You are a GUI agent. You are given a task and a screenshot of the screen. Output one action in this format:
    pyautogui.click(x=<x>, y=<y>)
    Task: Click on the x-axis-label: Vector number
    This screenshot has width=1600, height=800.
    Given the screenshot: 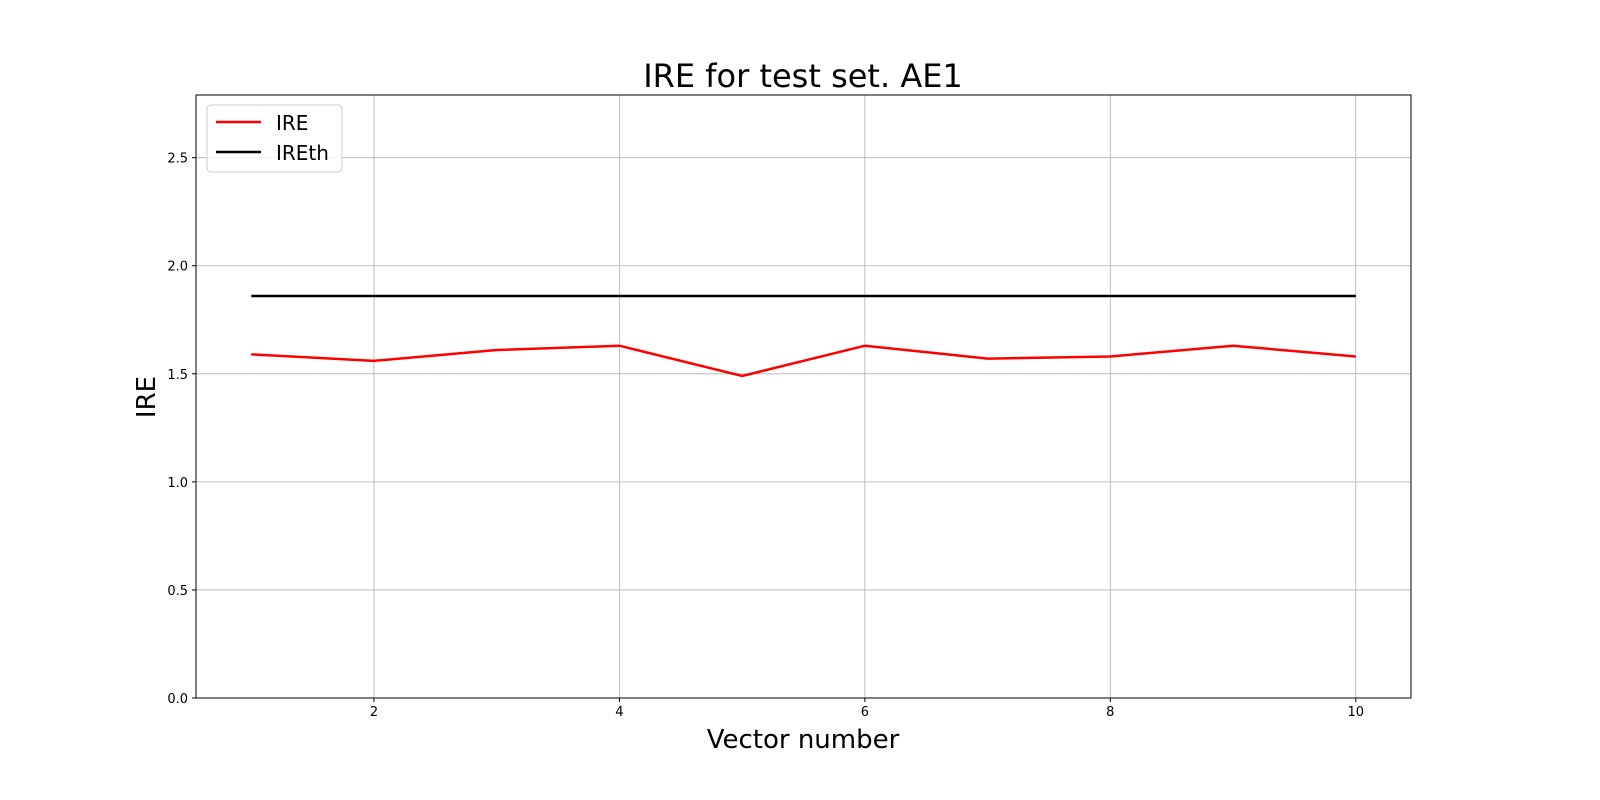 What is the action you would take?
    pyautogui.click(x=803, y=740)
    